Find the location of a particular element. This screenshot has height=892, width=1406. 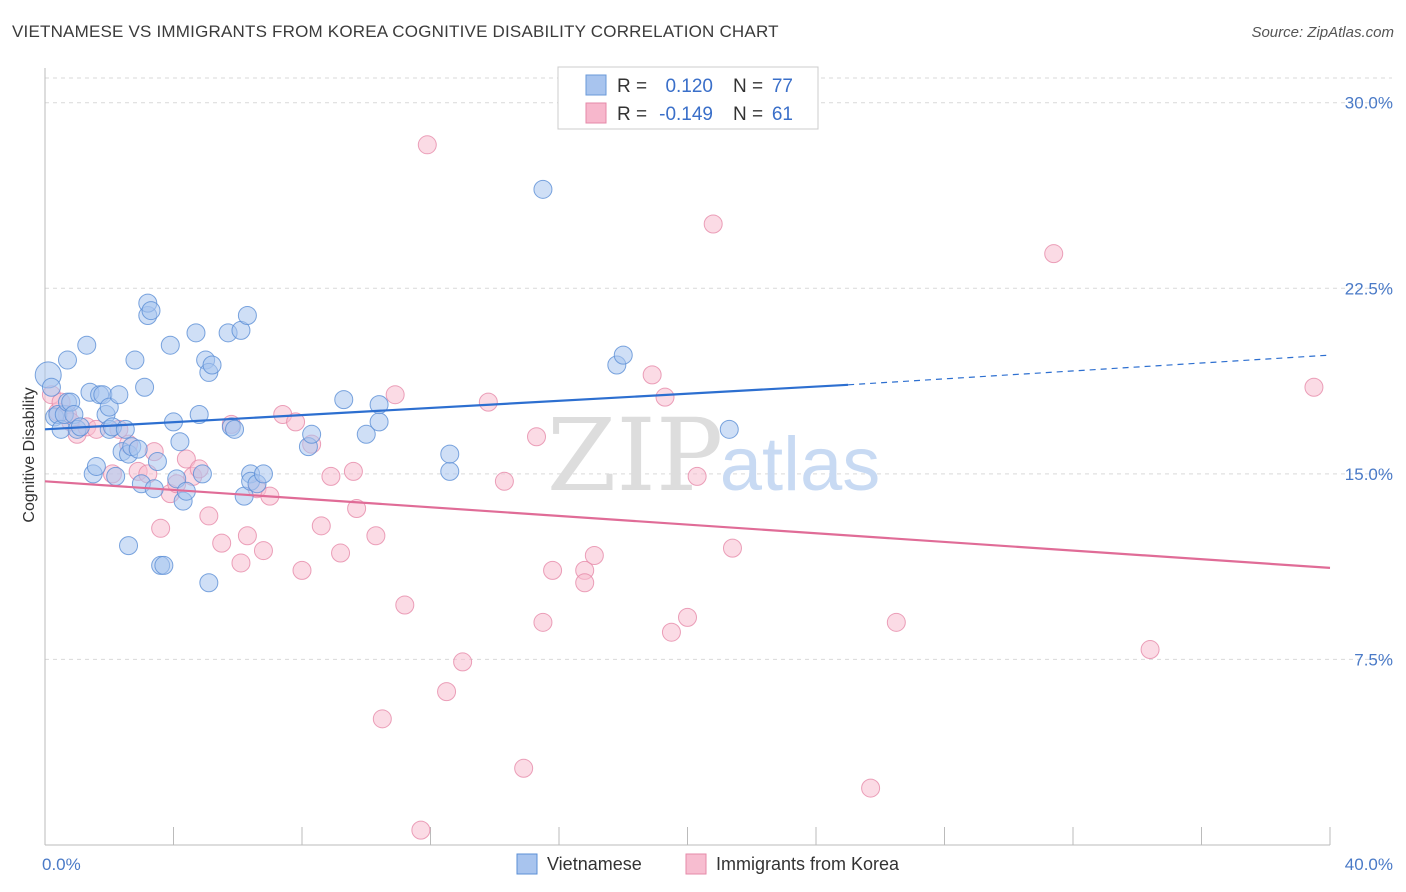

x-tick-label-0: 0.0% is located at coordinates (61, 864).